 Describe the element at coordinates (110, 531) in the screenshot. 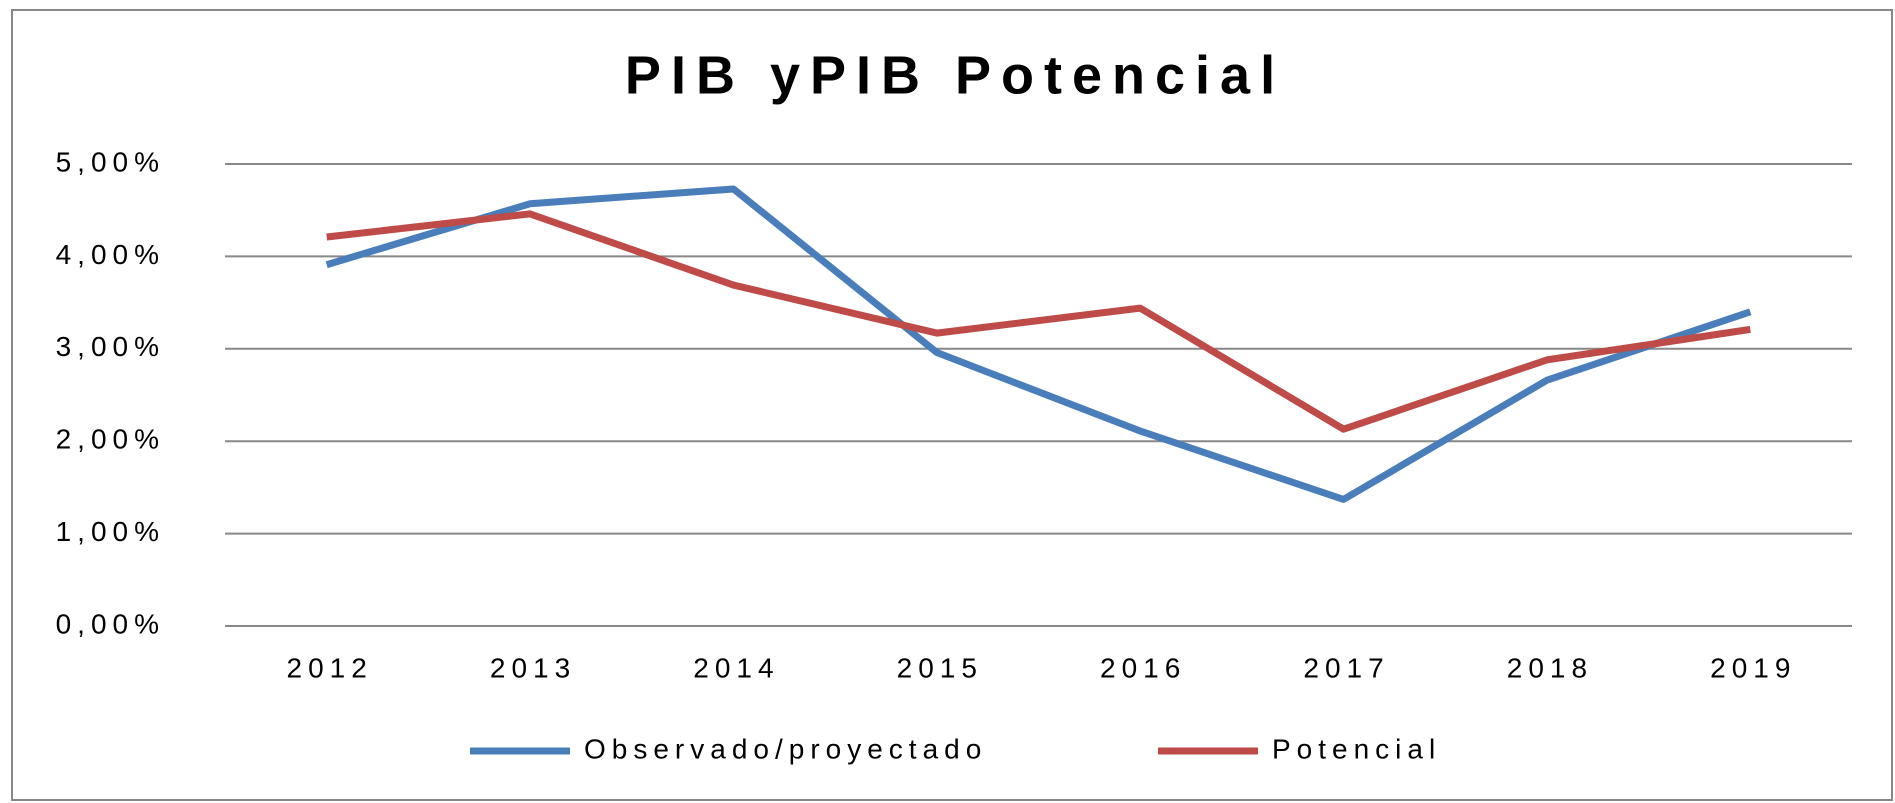

I see `y-tick-label: 1,00%` at that location.